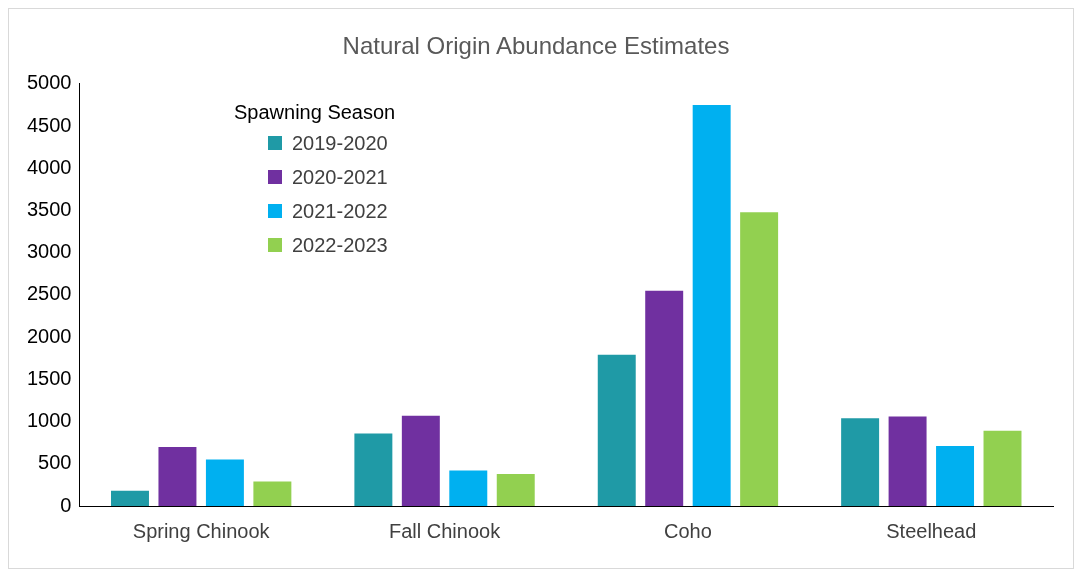 The height and width of the screenshot is (577, 1082). I want to click on legend-title: Spawning Season, so click(315, 112).